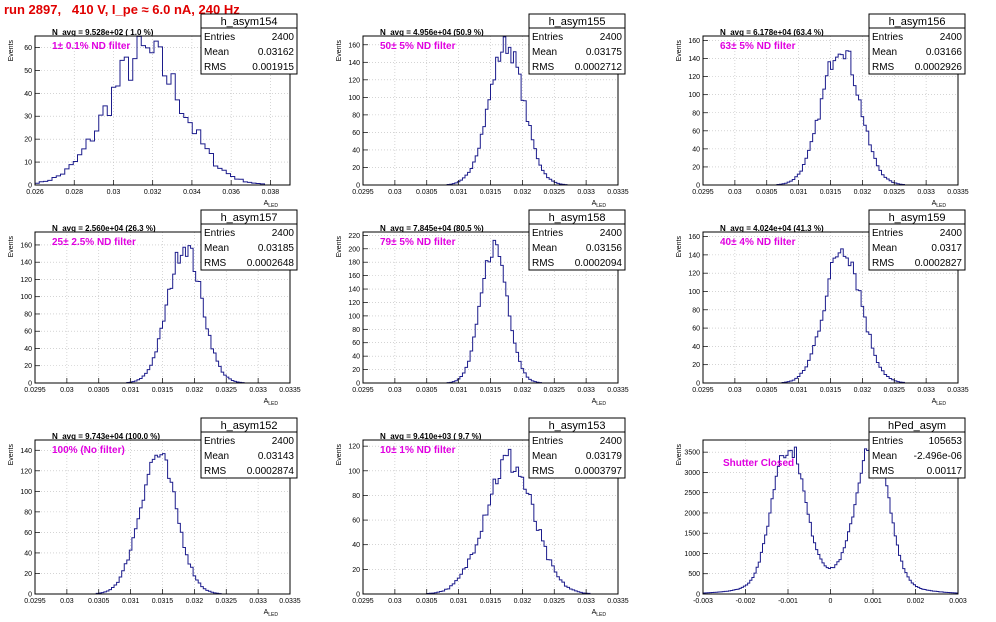  What do you see at coordinates (276, 456) in the screenshot?
I see `stats-value: 0.03143` at bounding box center [276, 456].